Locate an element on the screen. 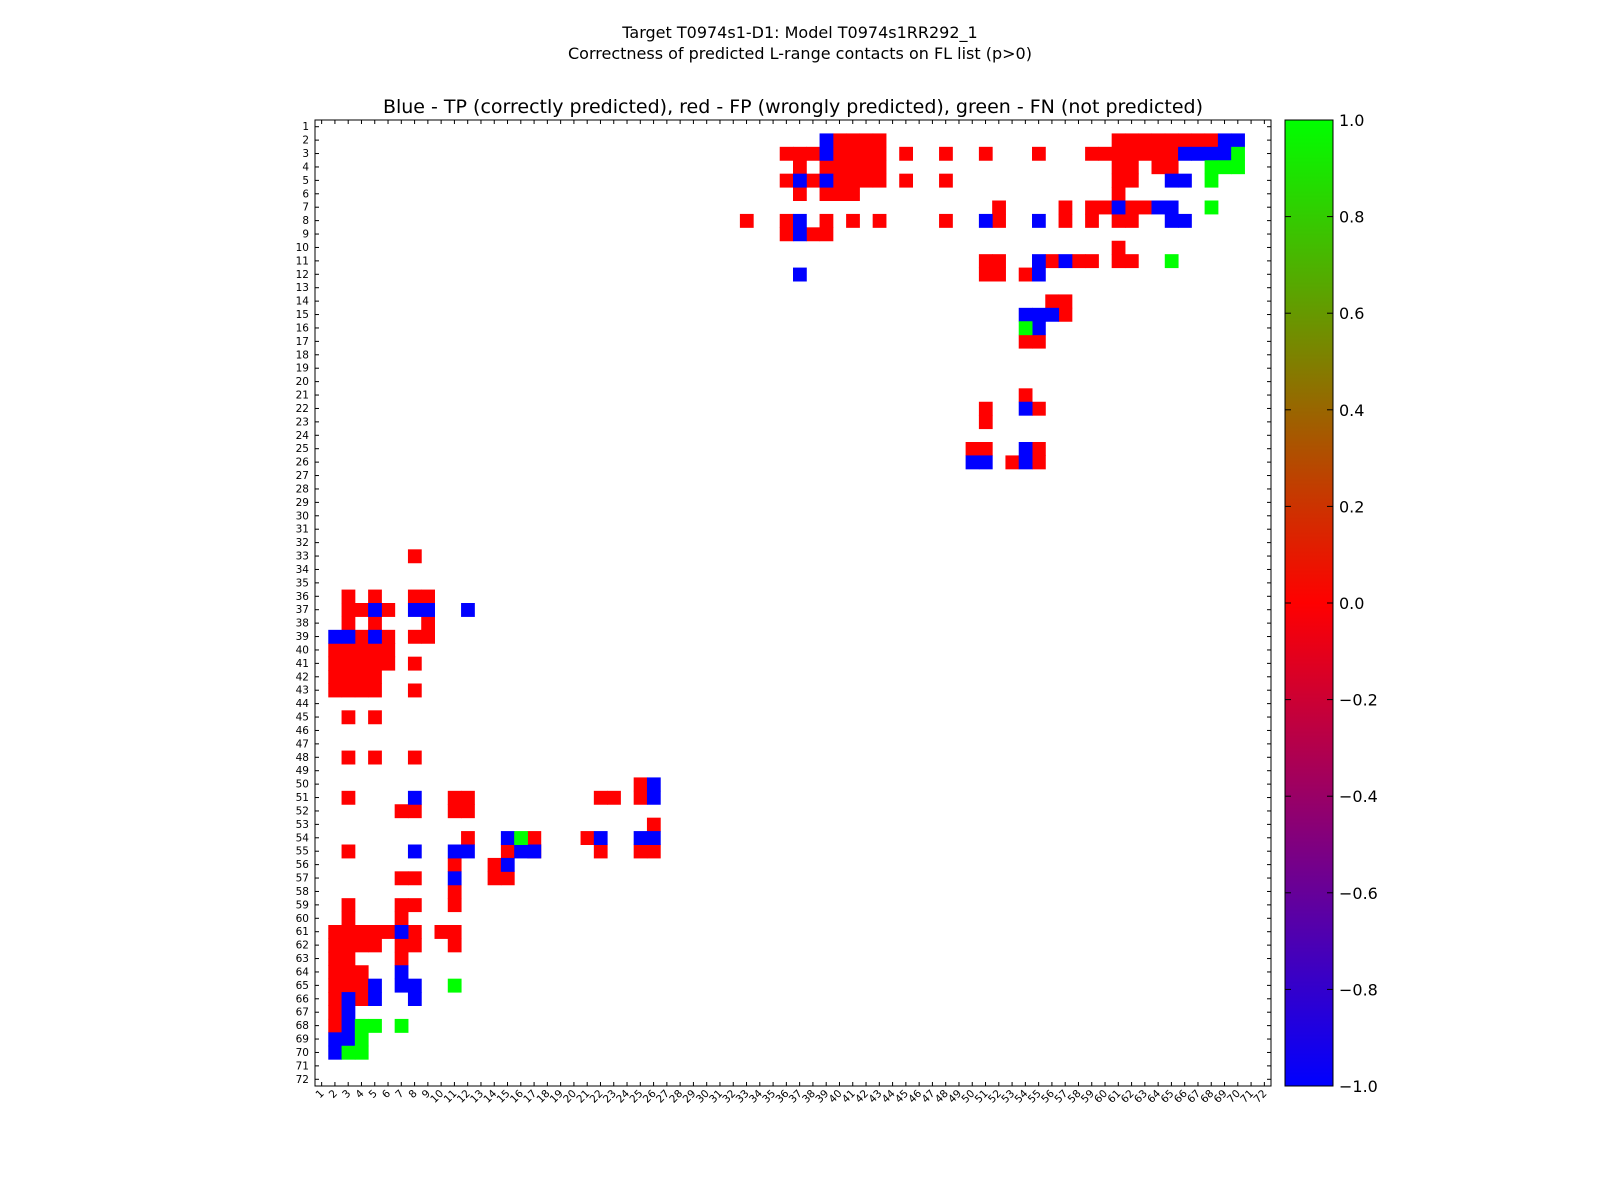  y-tick-label: 2 is located at coordinates (305, 141).